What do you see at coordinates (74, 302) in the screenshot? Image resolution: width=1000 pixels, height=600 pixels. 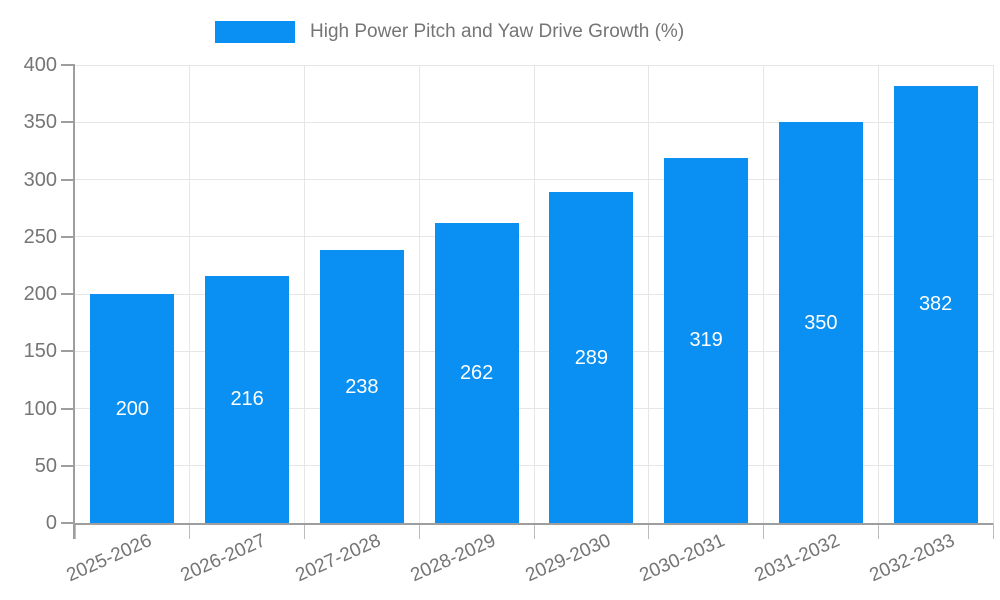 I see `y-axis-line` at bounding box center [74, 302].